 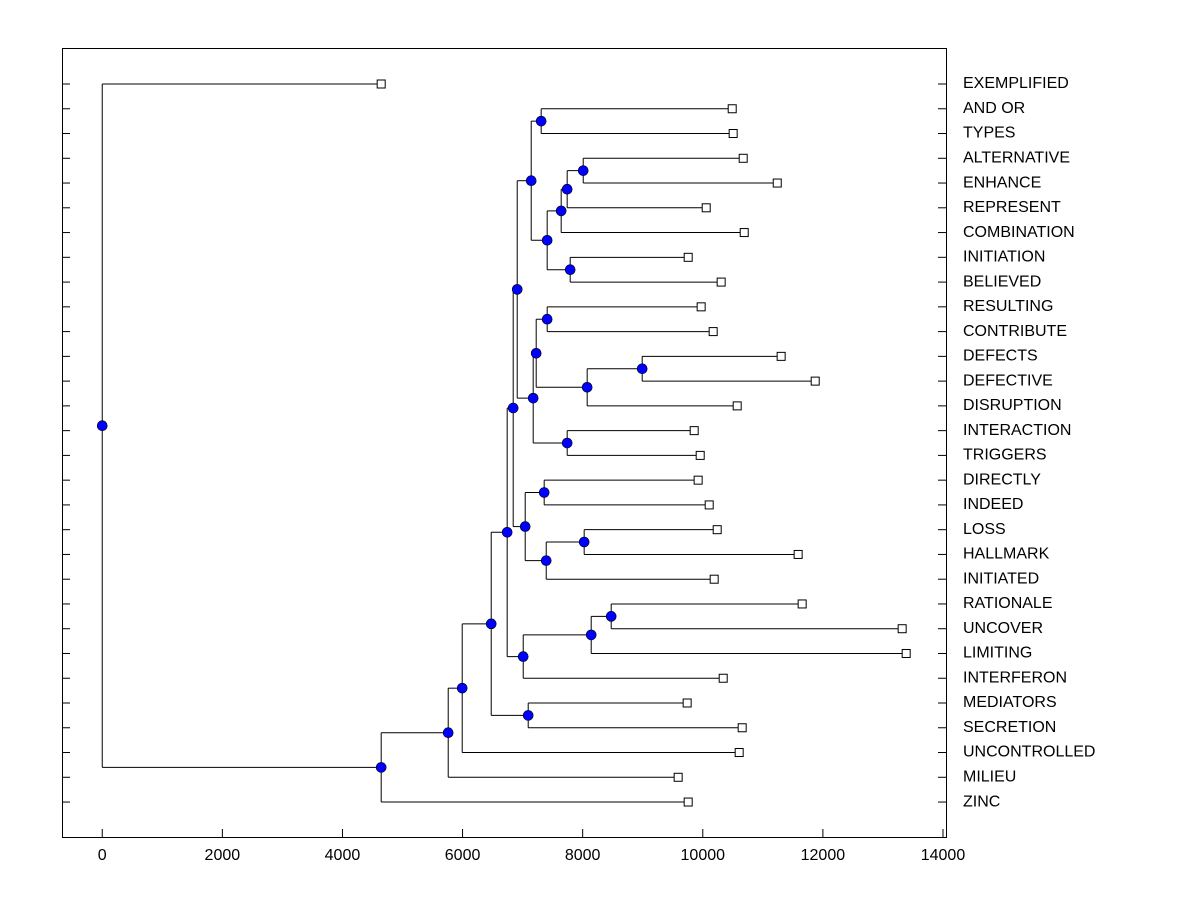 I want to click on leaf-label: INTERACTION, so click(x=1017, y=430).